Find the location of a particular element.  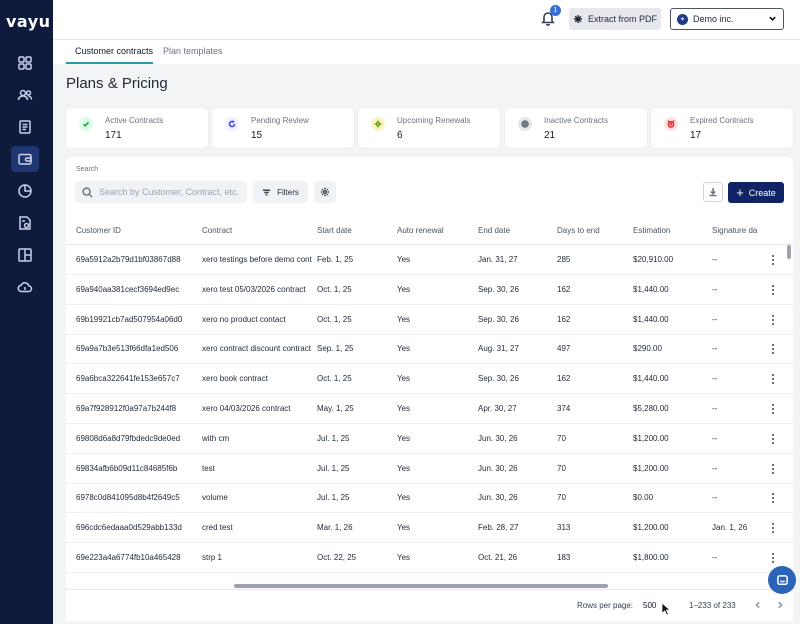

stat-card-pending-review: Pending Review 15 is located at coordinates (283, 128).